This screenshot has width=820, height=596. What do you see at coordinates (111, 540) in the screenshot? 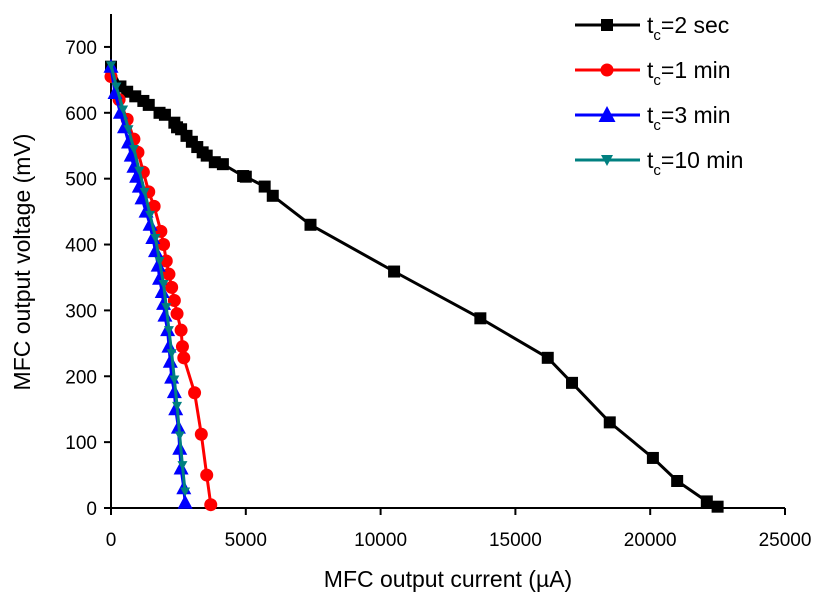
I see `x-tick-label: 0` at bounding box center [111, 540].